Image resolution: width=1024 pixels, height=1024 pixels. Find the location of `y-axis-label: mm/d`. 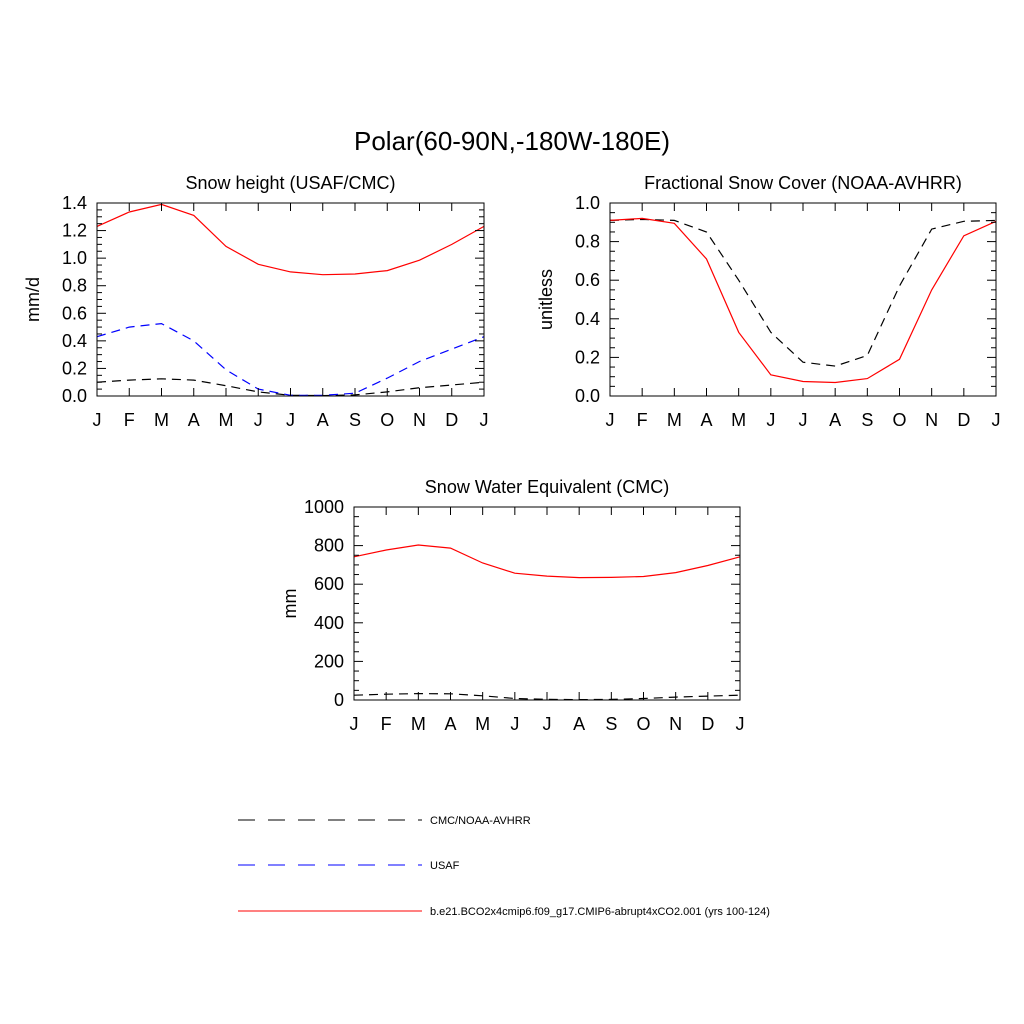

y-axis-label: mm/d is located at coordinates (33, 299).